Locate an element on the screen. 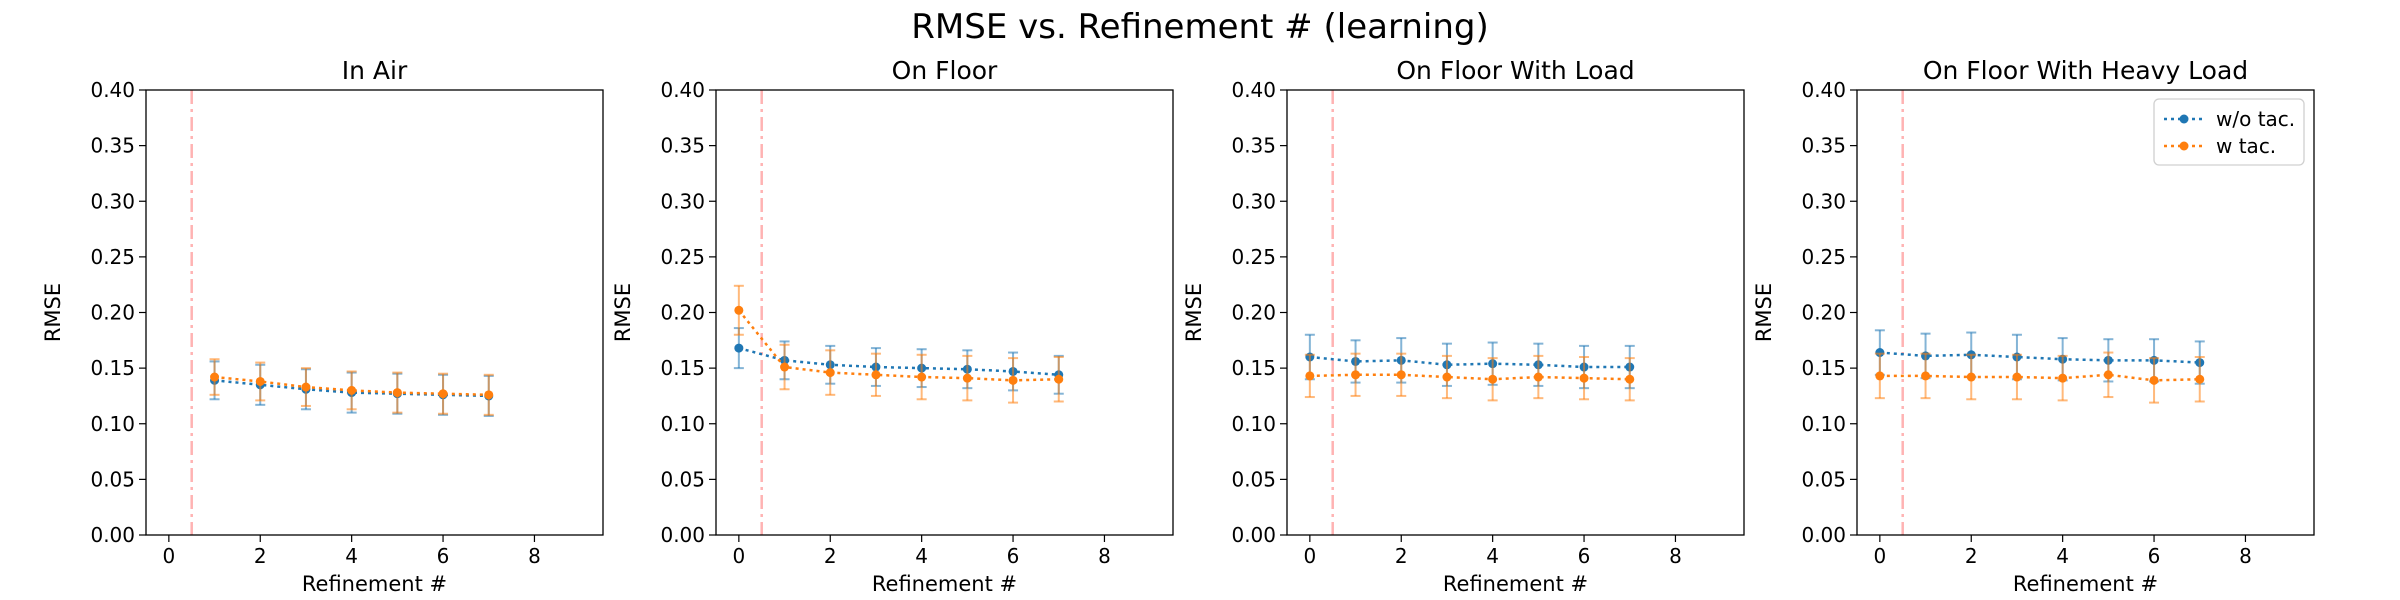  panel-title: On Floor With Load is located at coordinates (1515, 70).